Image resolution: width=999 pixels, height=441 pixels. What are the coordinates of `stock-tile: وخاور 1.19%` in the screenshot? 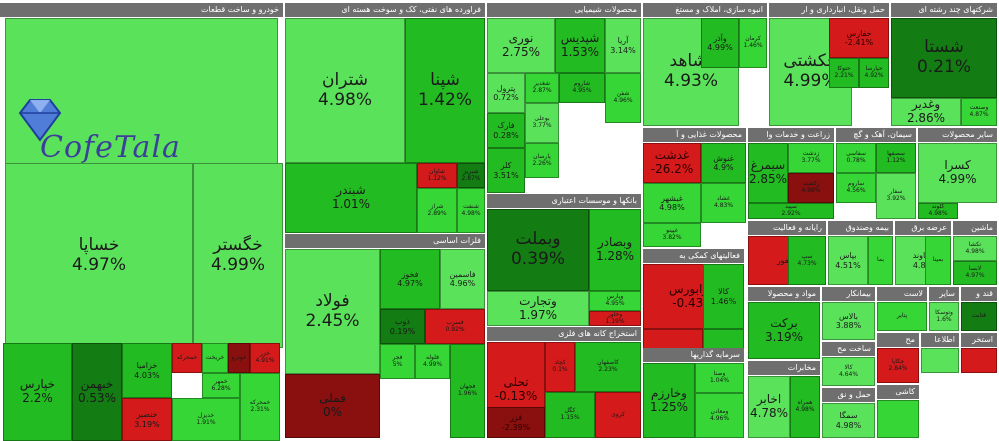 It's located at (615, 318).